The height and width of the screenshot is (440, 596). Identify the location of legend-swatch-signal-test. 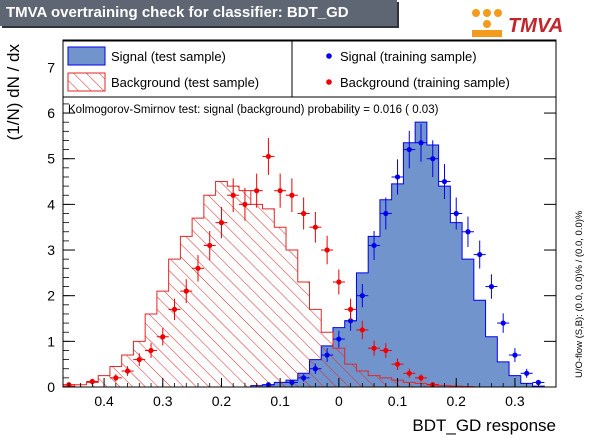
(86, 56).